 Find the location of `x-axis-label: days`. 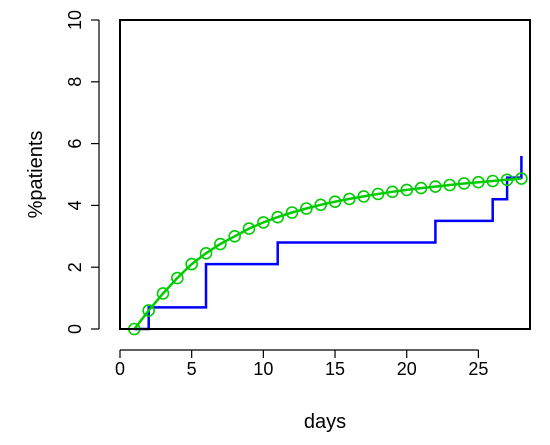

x-axis-label: days is located at coordinates (325, 422).